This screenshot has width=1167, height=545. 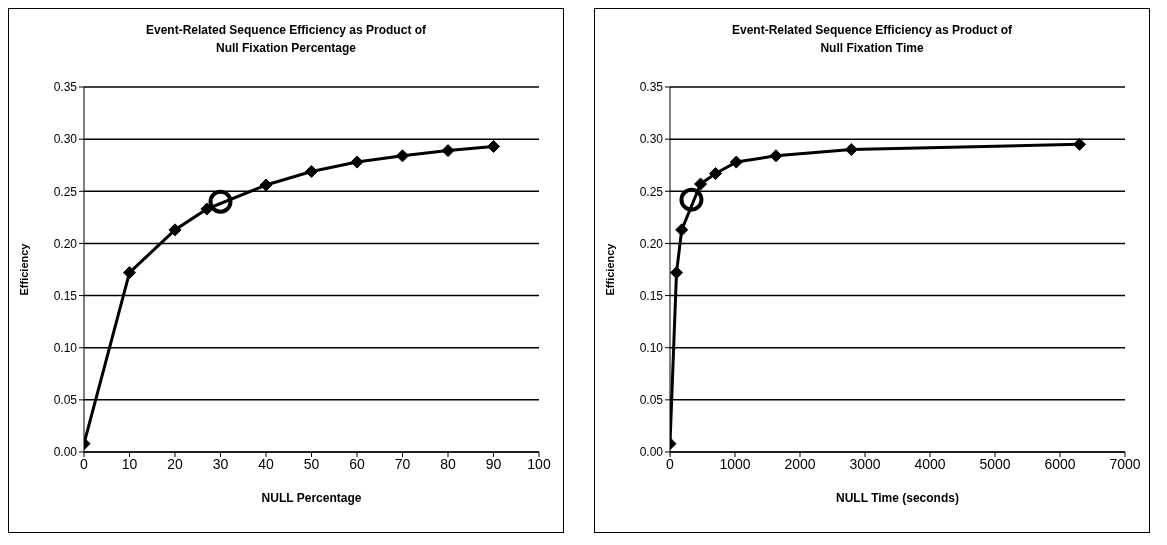 I want to click on x-tick-label: 30, so click(x=220, y=463).